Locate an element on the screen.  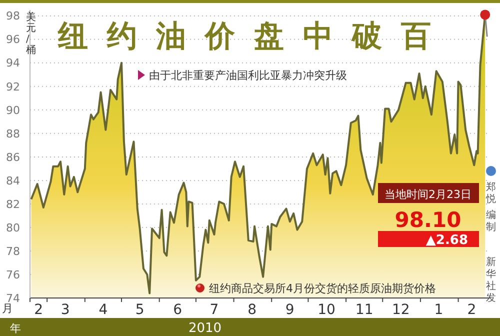
x-tick-label: 7 is located at coordinates (214, 310).